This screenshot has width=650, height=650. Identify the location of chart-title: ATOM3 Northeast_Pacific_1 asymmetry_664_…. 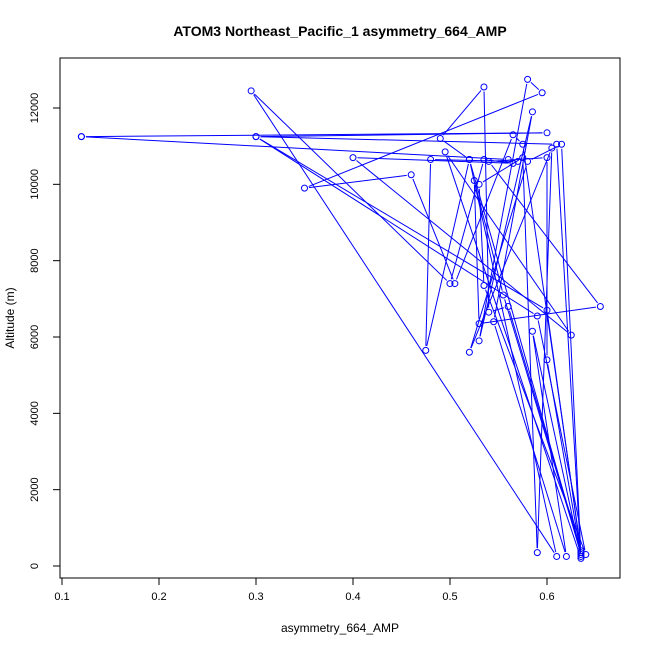
(339, 31).